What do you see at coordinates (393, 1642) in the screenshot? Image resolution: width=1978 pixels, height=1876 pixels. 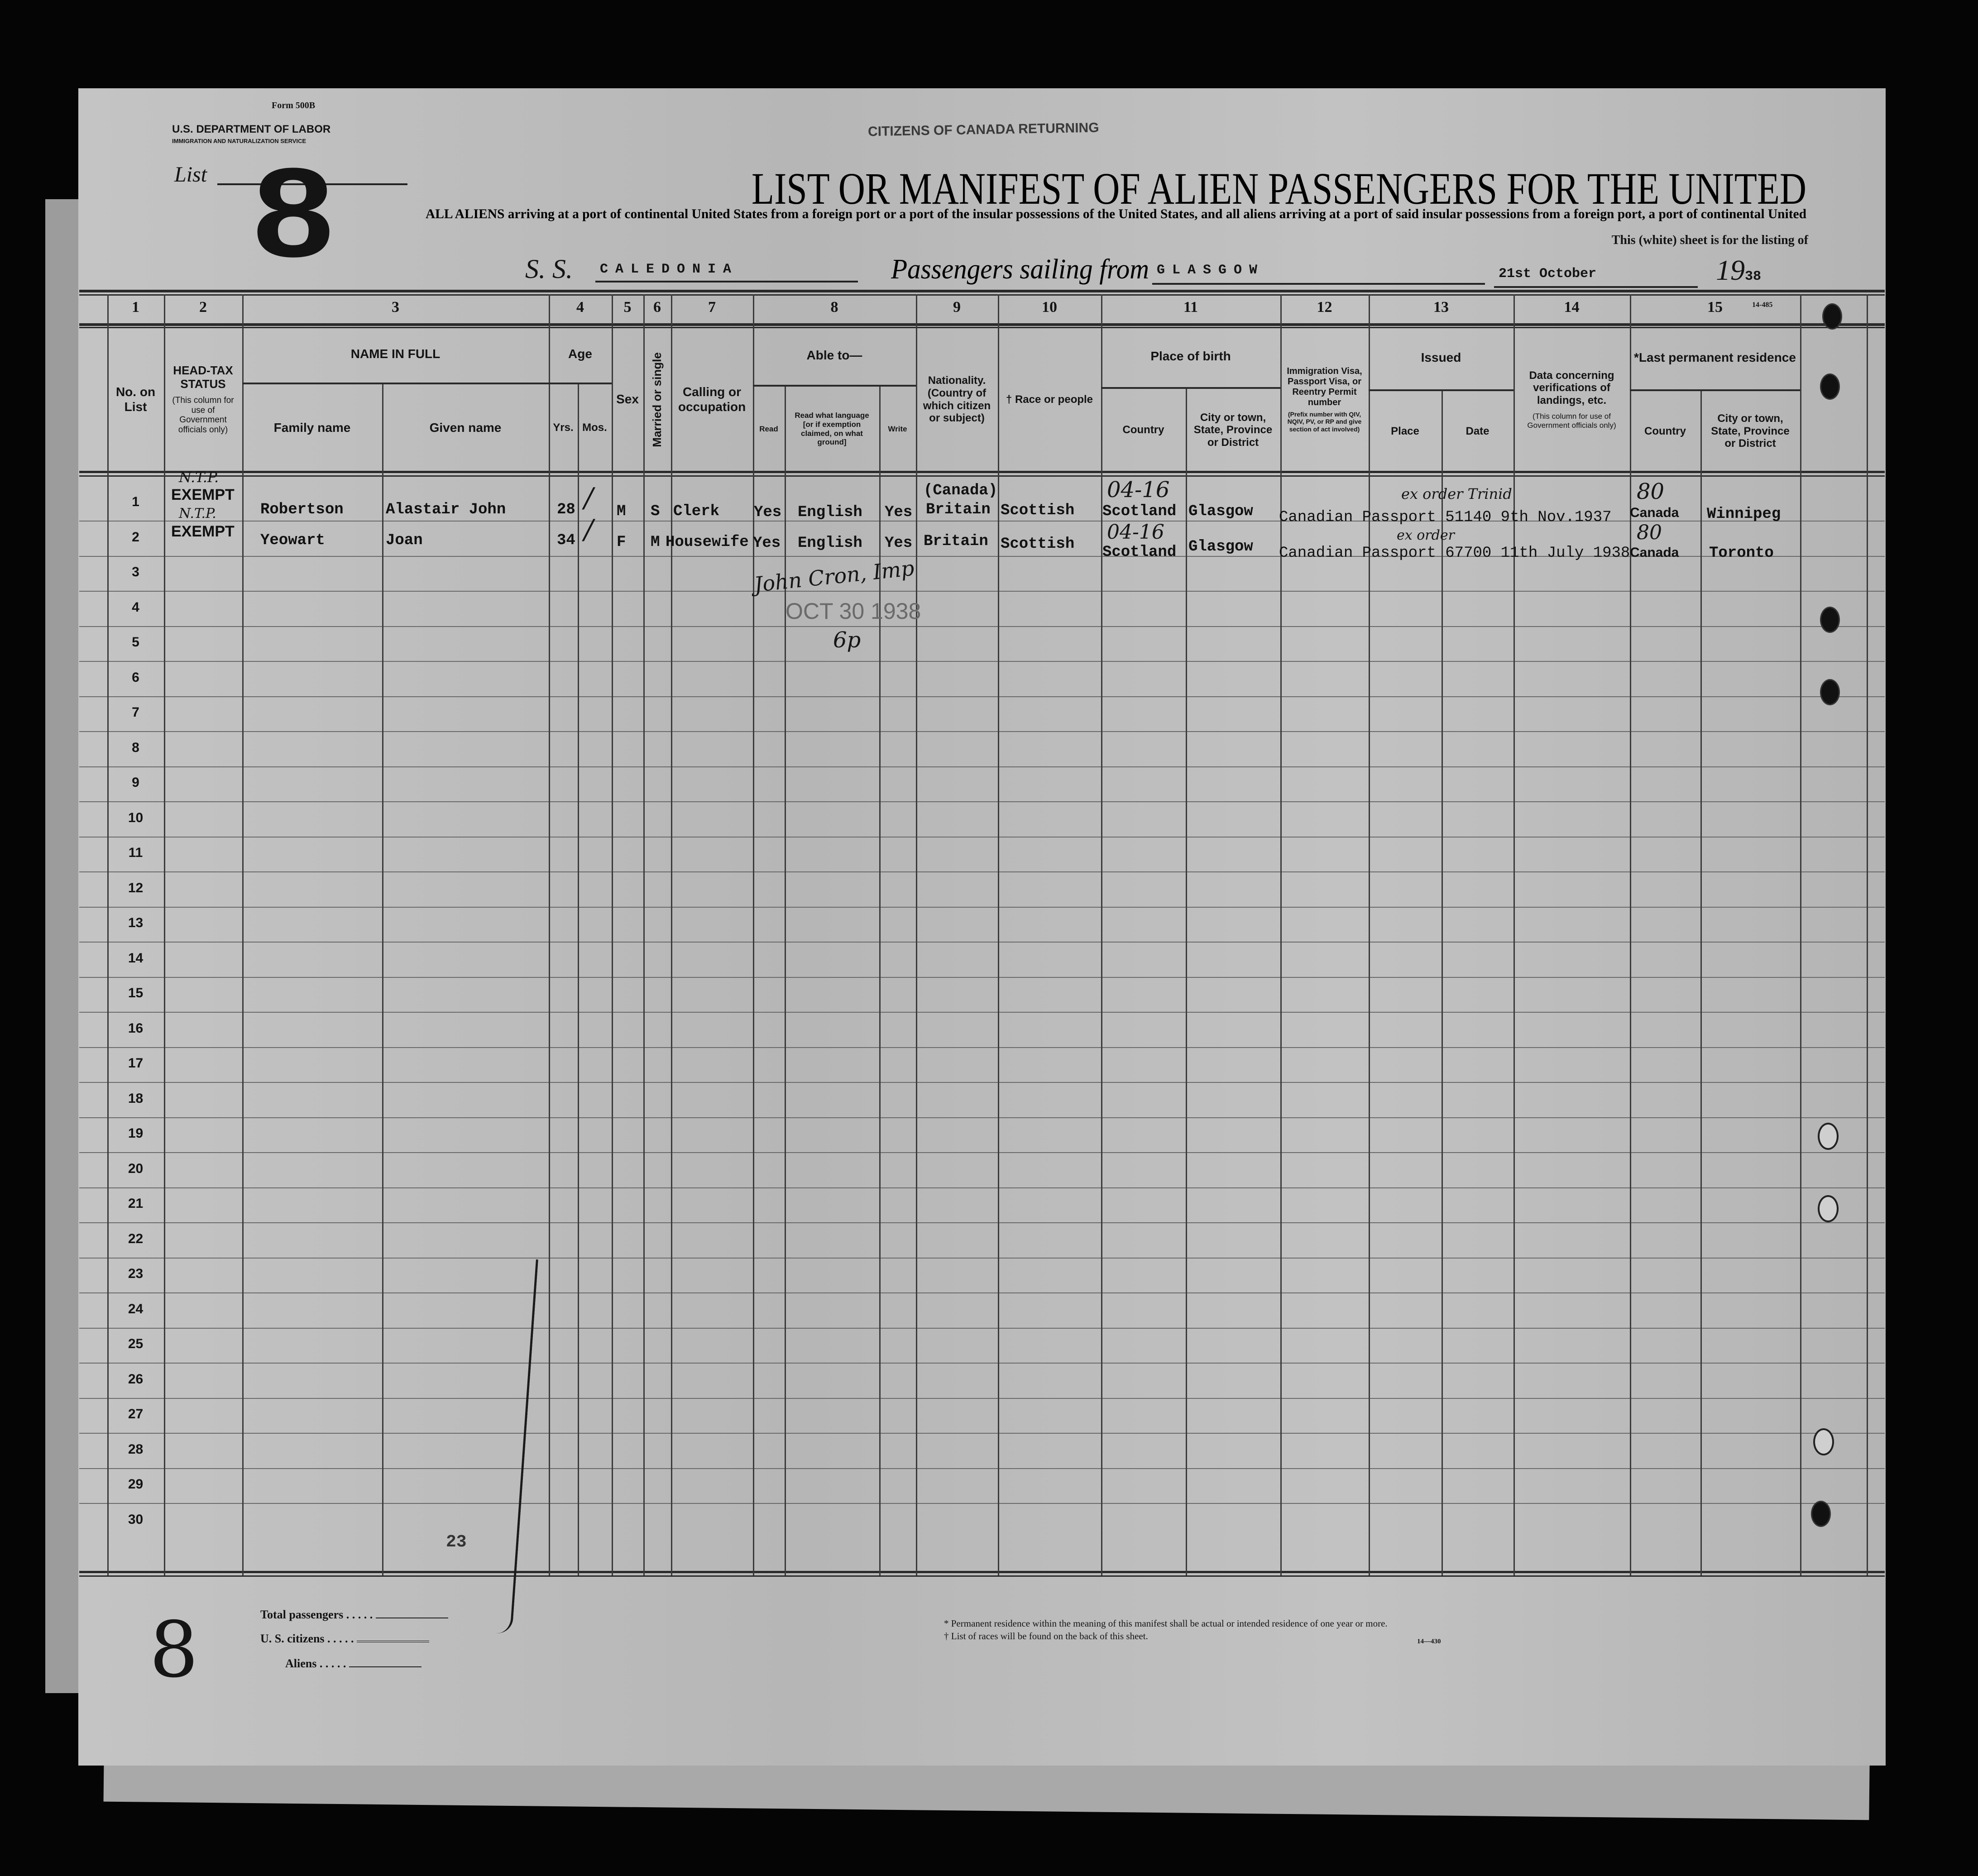 I see `us-citizens-line` at bounding box center [393, 1642].